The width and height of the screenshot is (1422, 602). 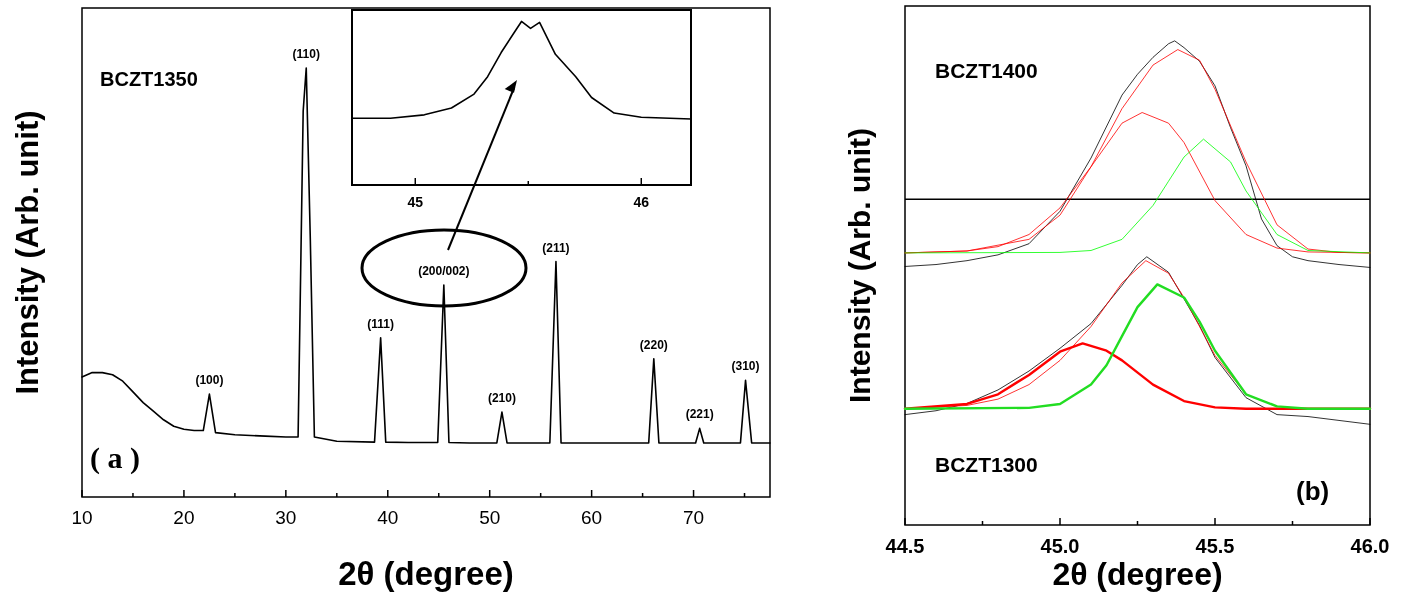 What do you see at coordinates (905, 546) in the screenshot?
I see `x-tick-label: 44.5` at bounding box center [905, 546].